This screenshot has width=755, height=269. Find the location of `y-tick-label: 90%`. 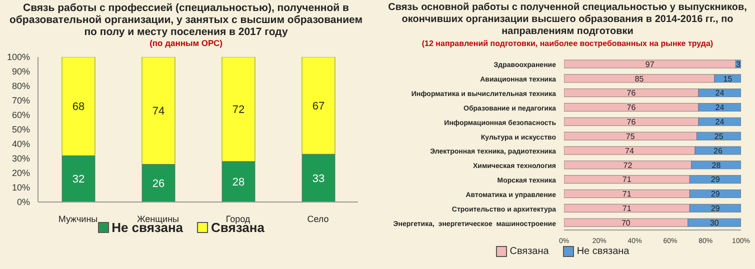

y-tick-label: 90% is located at coordinates (21, 71).